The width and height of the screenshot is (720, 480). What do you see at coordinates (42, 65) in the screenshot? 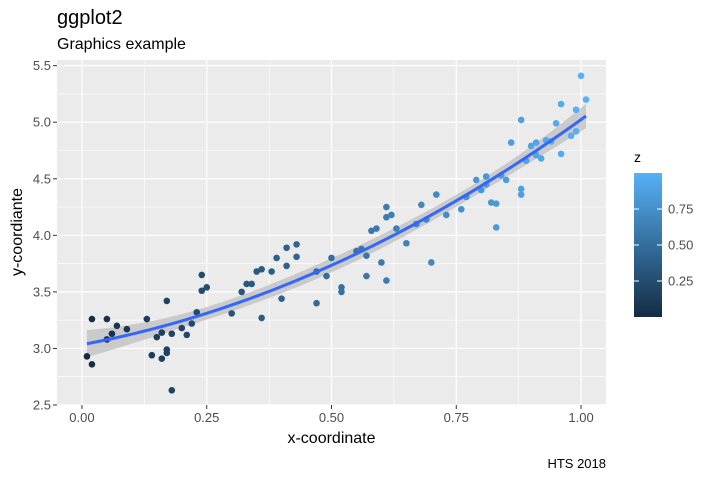
I see `y-tick-label: 5.5` at bounding box center [42, 65].